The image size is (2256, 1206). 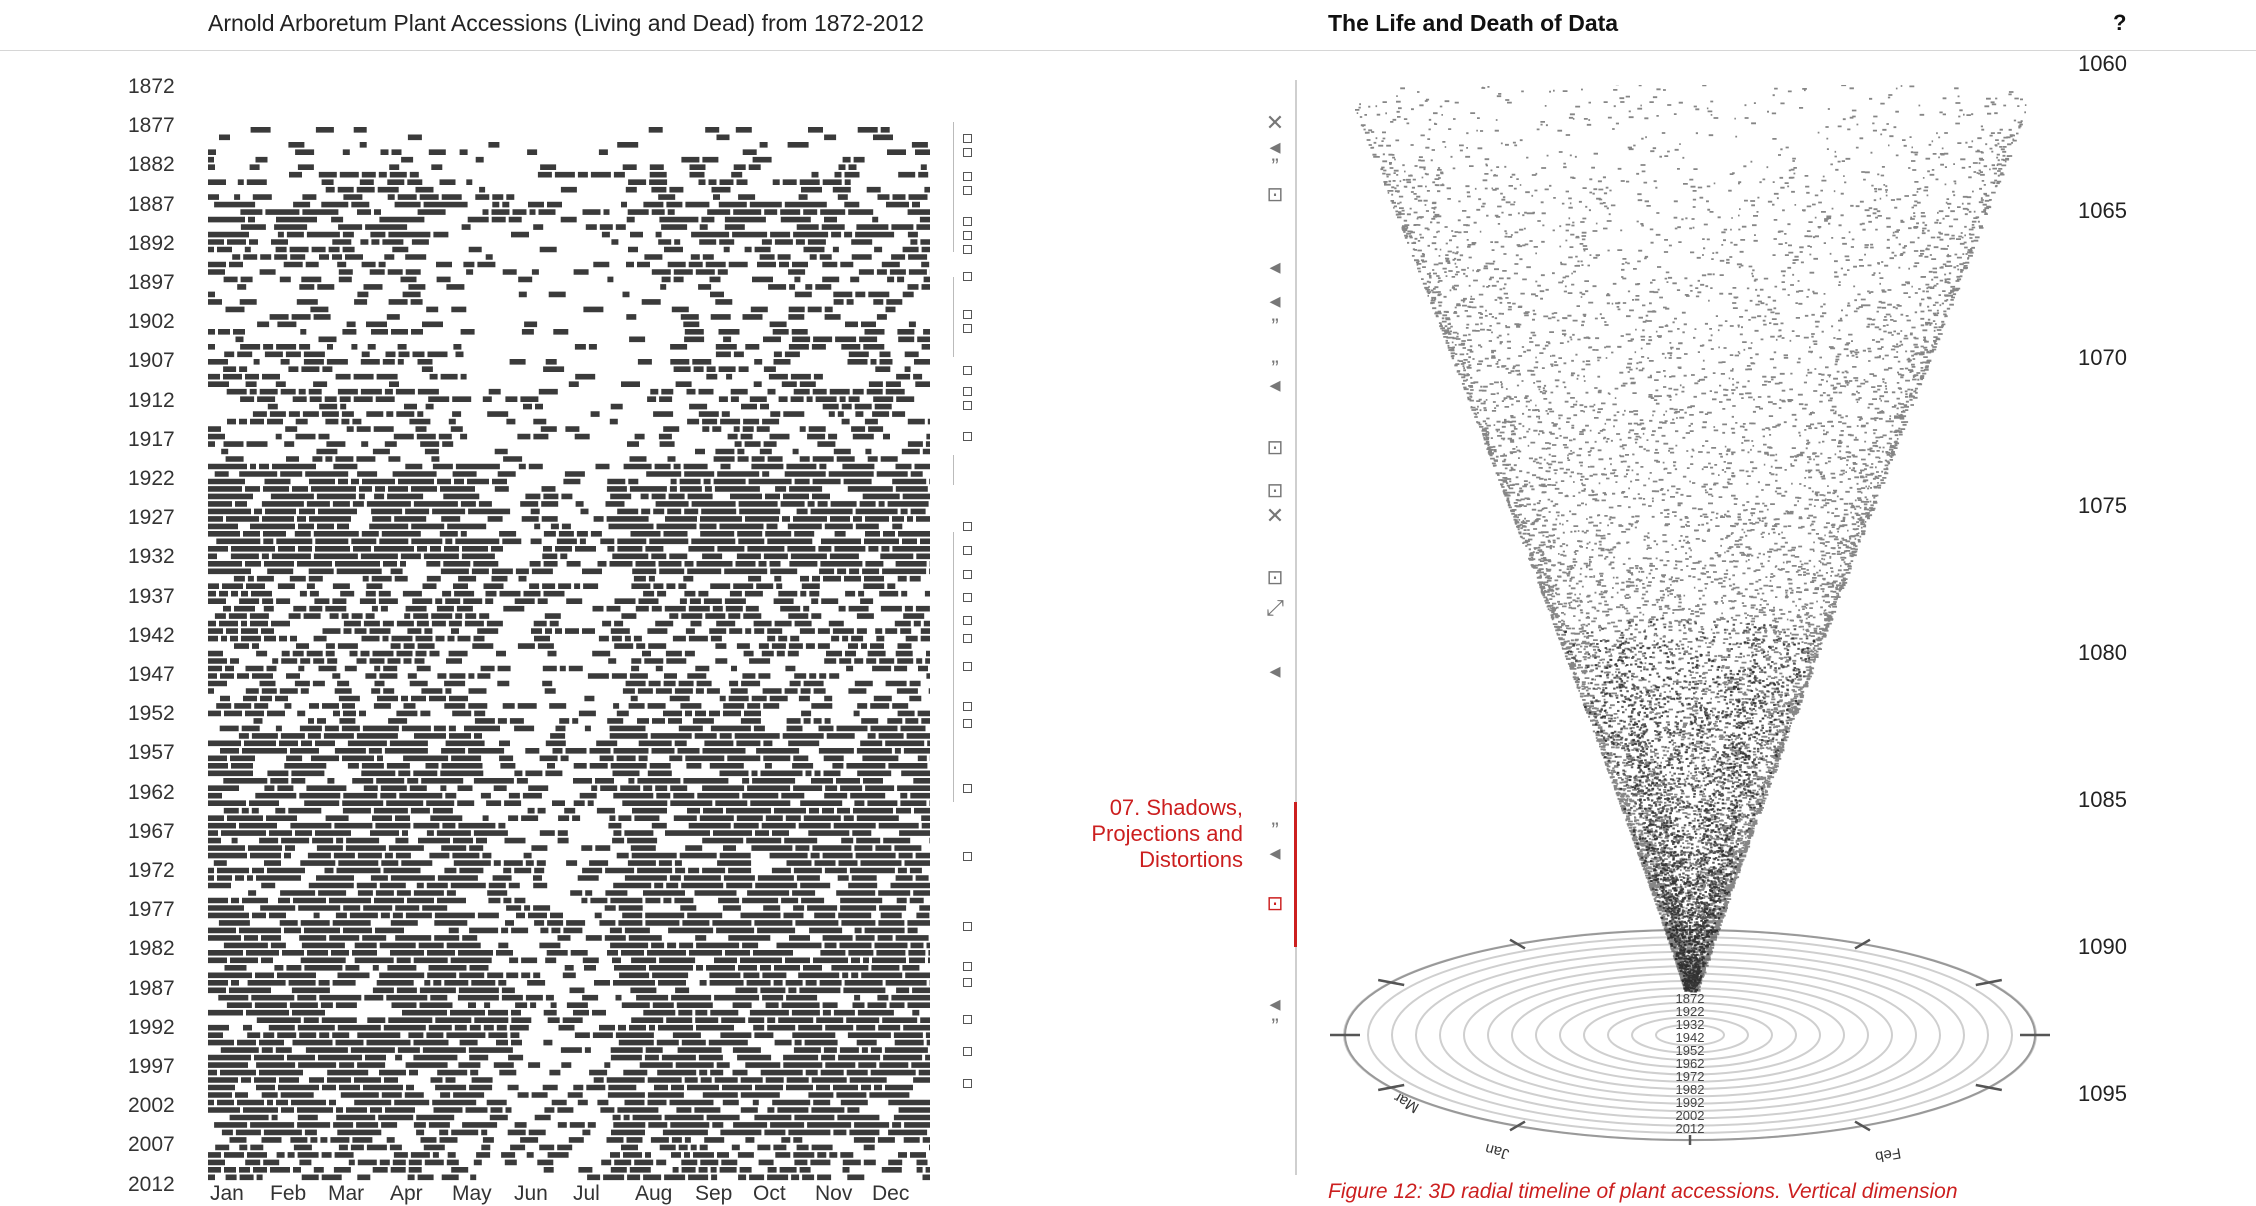 What do you see at coordinates (151, 596) in the screenshot?
I see `year-label: 1937` at bounding box center [151, 596].